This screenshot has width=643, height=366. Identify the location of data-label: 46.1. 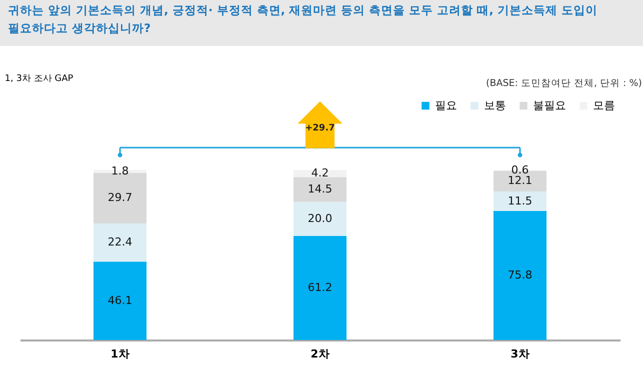
(120, 300).